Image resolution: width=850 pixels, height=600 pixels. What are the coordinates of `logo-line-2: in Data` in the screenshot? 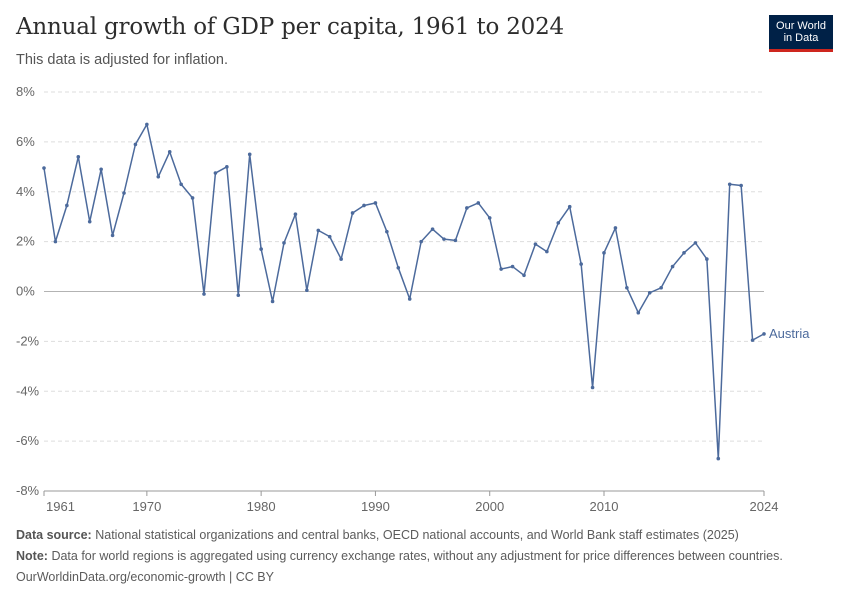 It's located at (801, 38).